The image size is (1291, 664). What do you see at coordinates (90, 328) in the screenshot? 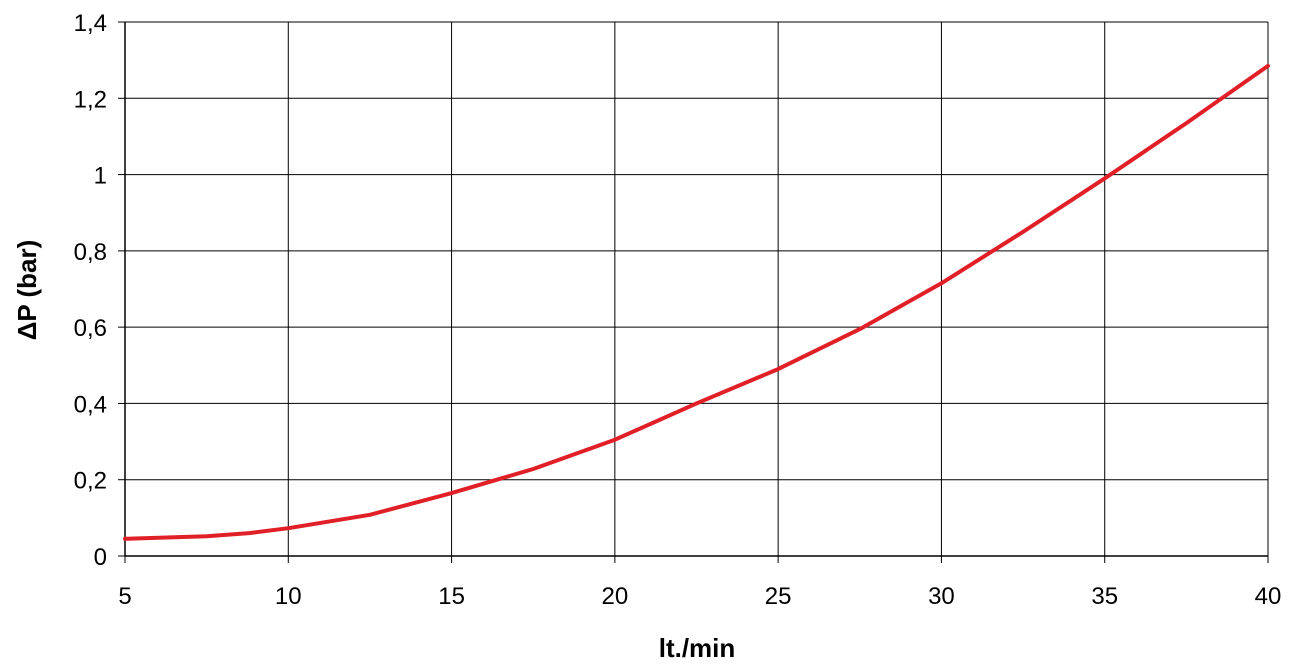
I see `y-tick-label: 0,6` at bounding box center [90, 328].